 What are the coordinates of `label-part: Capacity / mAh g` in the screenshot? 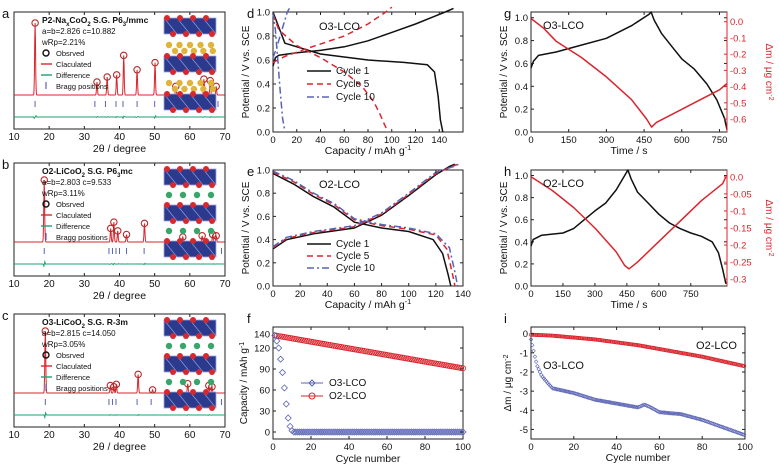 It's located at (365, 305).